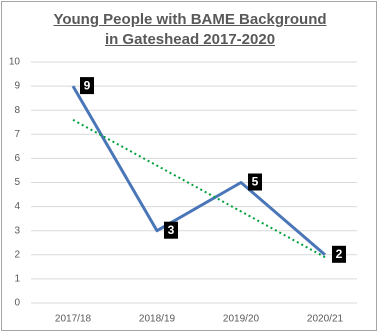  What do you see at coordinates (17, 86) in the screenshot?
I see `y-tick-label: 9` at bounding box center [17, 86].